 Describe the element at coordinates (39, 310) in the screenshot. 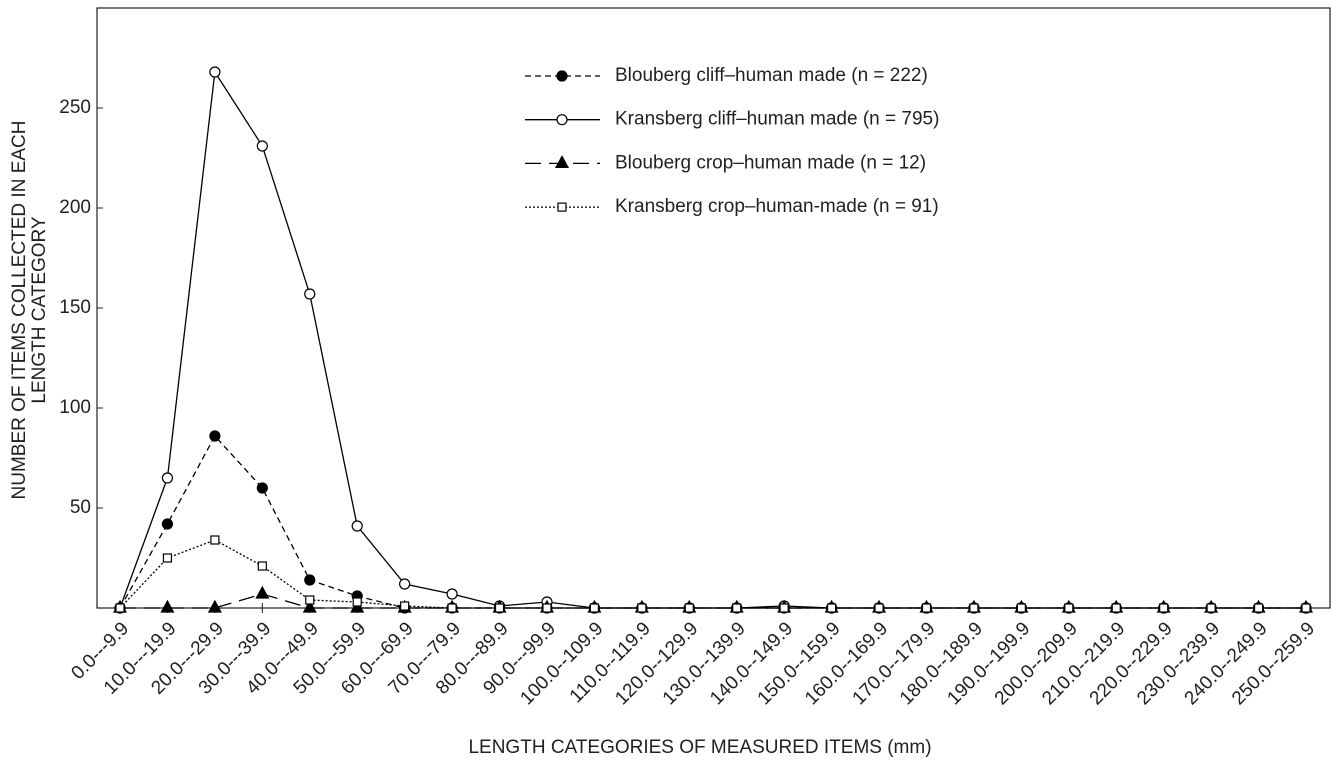

I see `y-axis-label: LENGTH CATEGORY` at that location.